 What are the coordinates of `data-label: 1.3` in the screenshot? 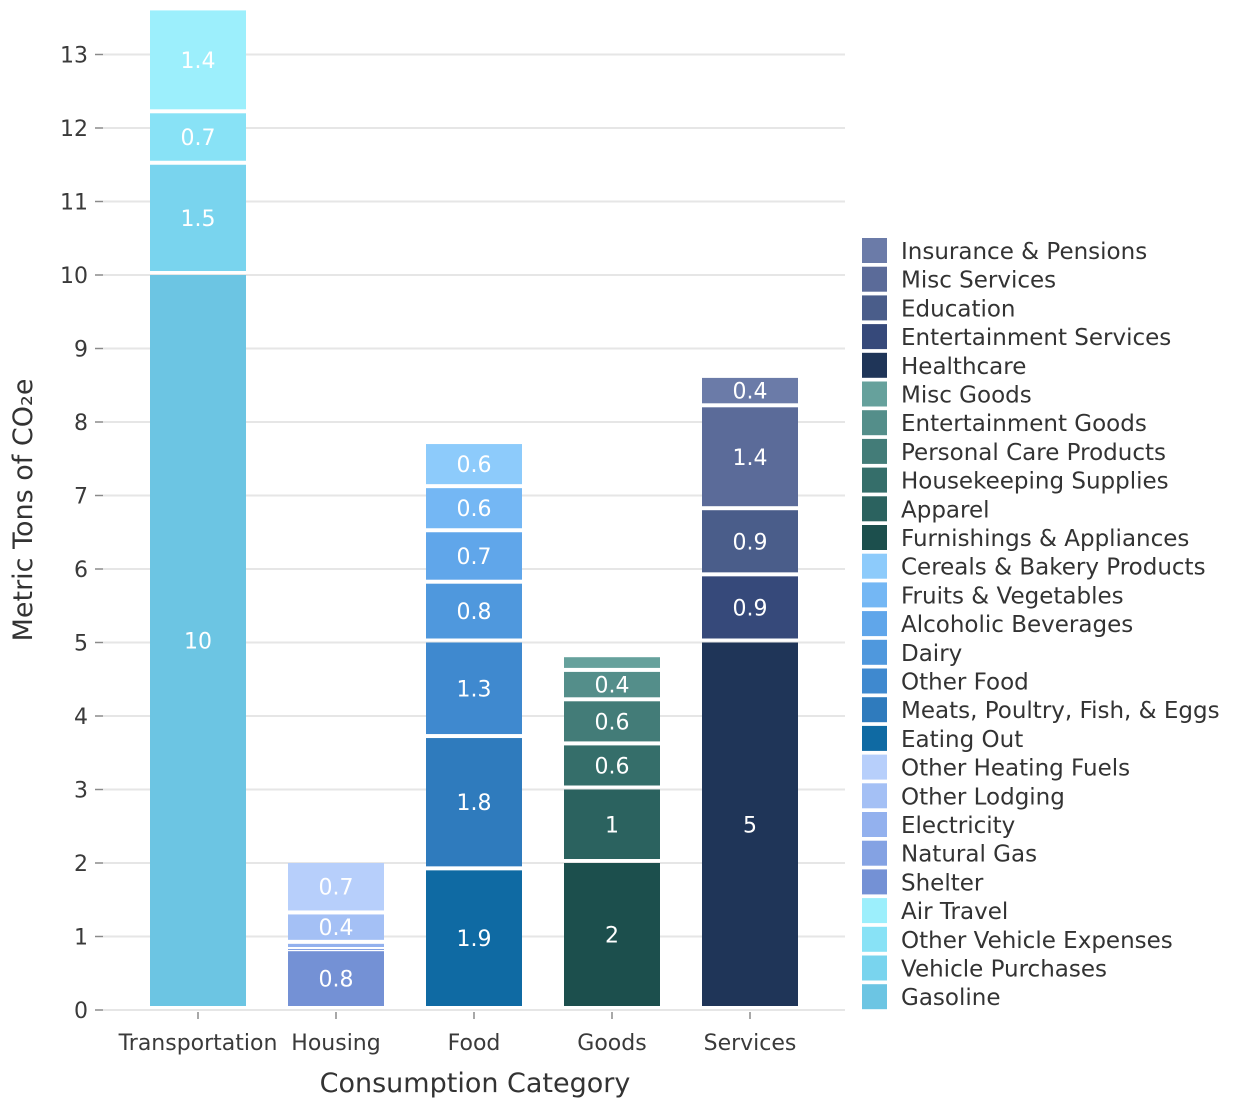 It's located at (474, 689).